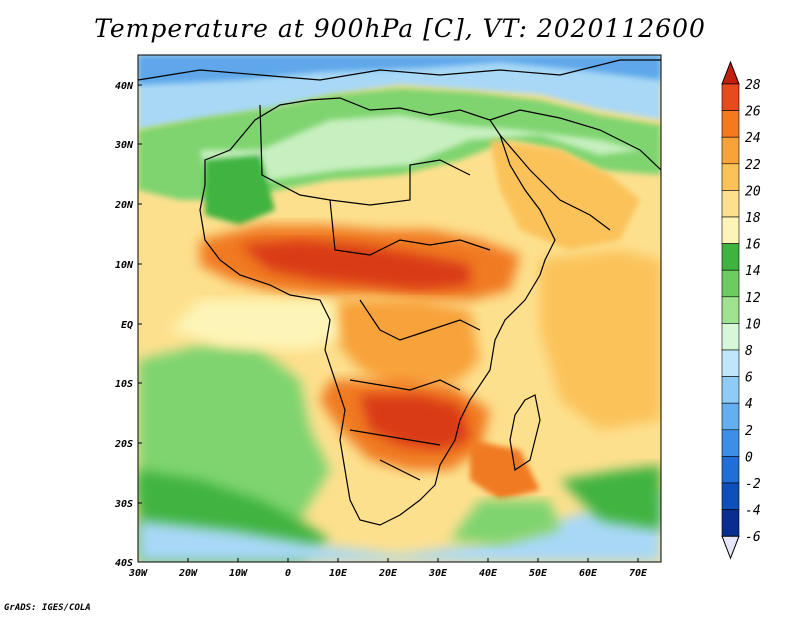  What do you see at coordinates (638, 573) in the screenshot?
I see `lon-tick-label: 70E` at bounding box center [638, 573].